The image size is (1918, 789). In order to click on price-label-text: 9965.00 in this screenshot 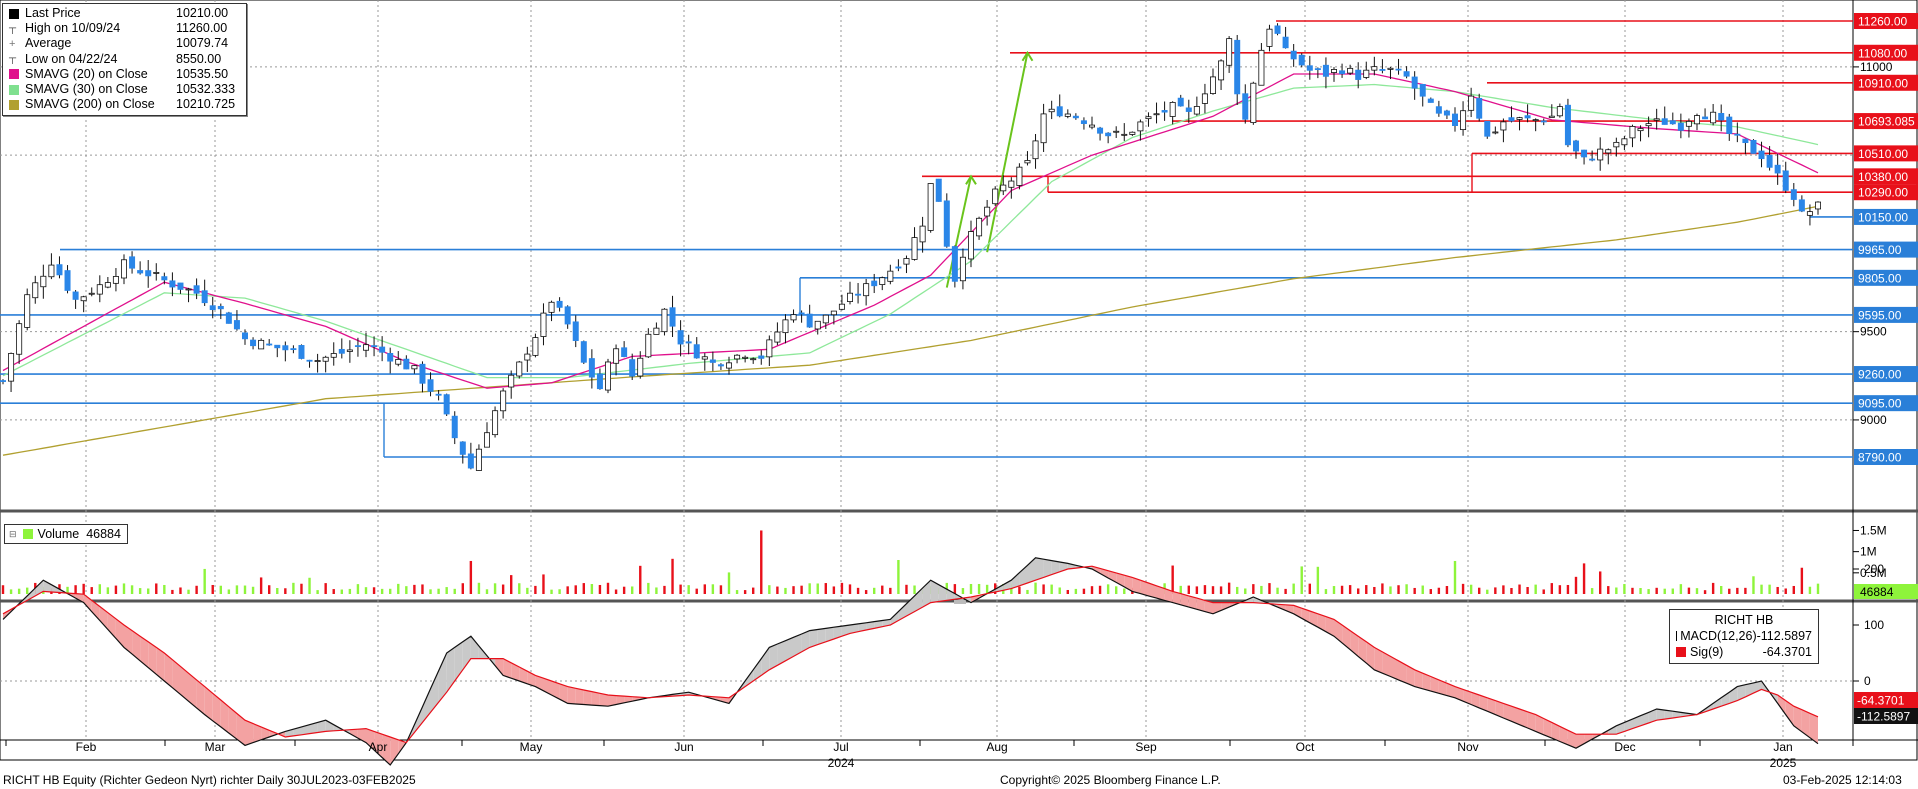, I will do `click(1880, 250)`.